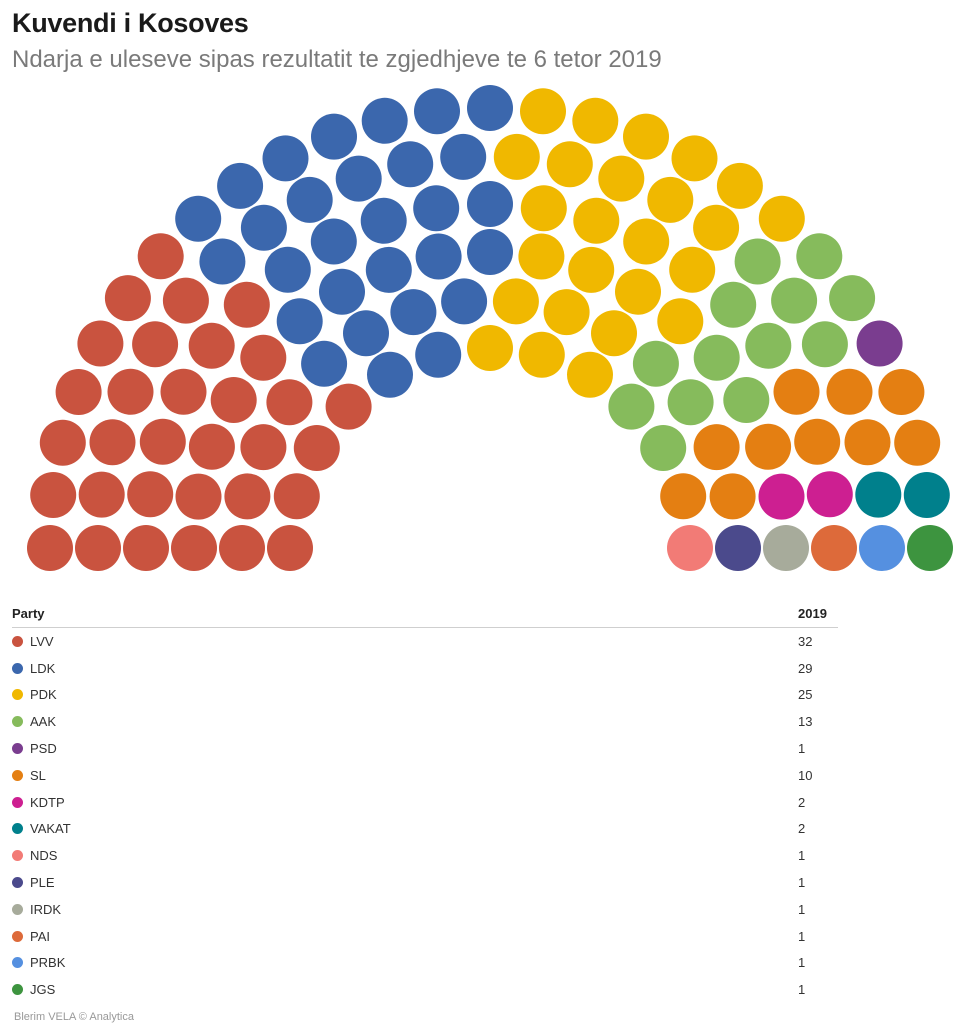 This screenshot has height=1026, width=980. I want to click on legend-row: PSD 1, so click(425, 748).